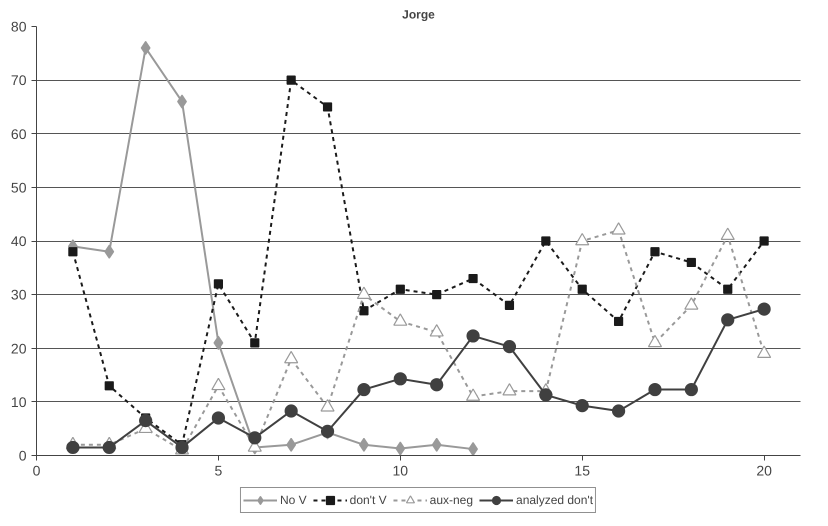  Describe the element at coordinates (18, 348) in the screenshot. I see `y-tick-label: 20` at that location.